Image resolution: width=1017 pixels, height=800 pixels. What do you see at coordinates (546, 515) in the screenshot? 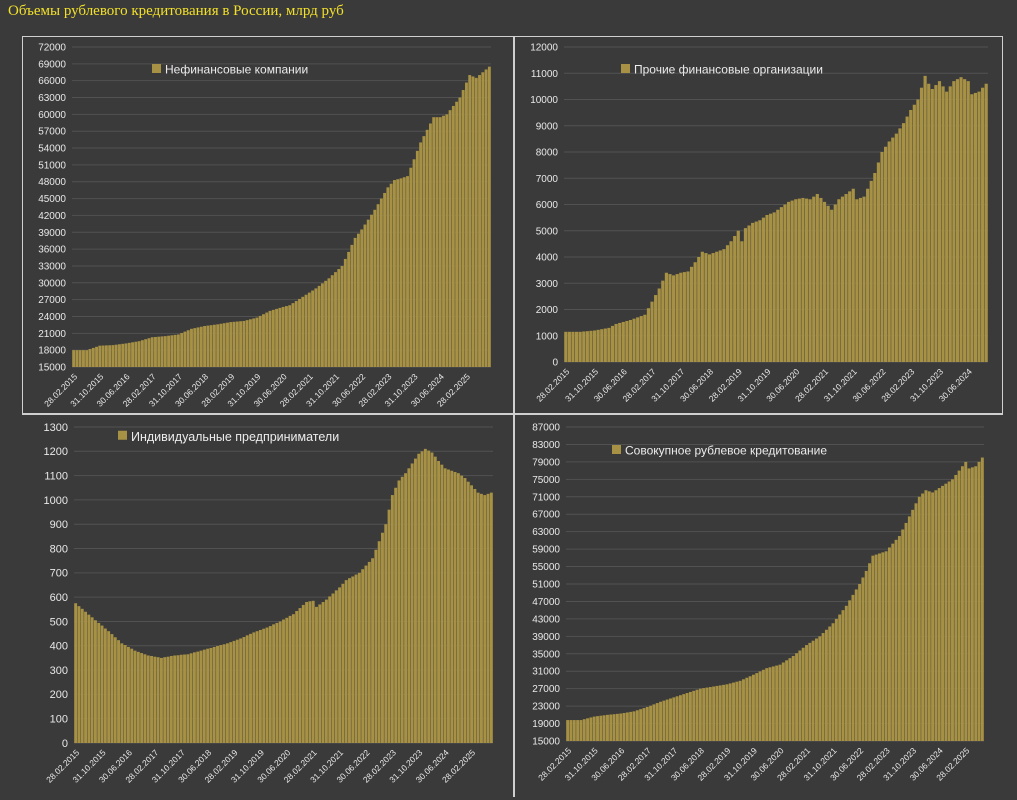
I see `y-tick-label: 67000` at bounding box center [546, 515].